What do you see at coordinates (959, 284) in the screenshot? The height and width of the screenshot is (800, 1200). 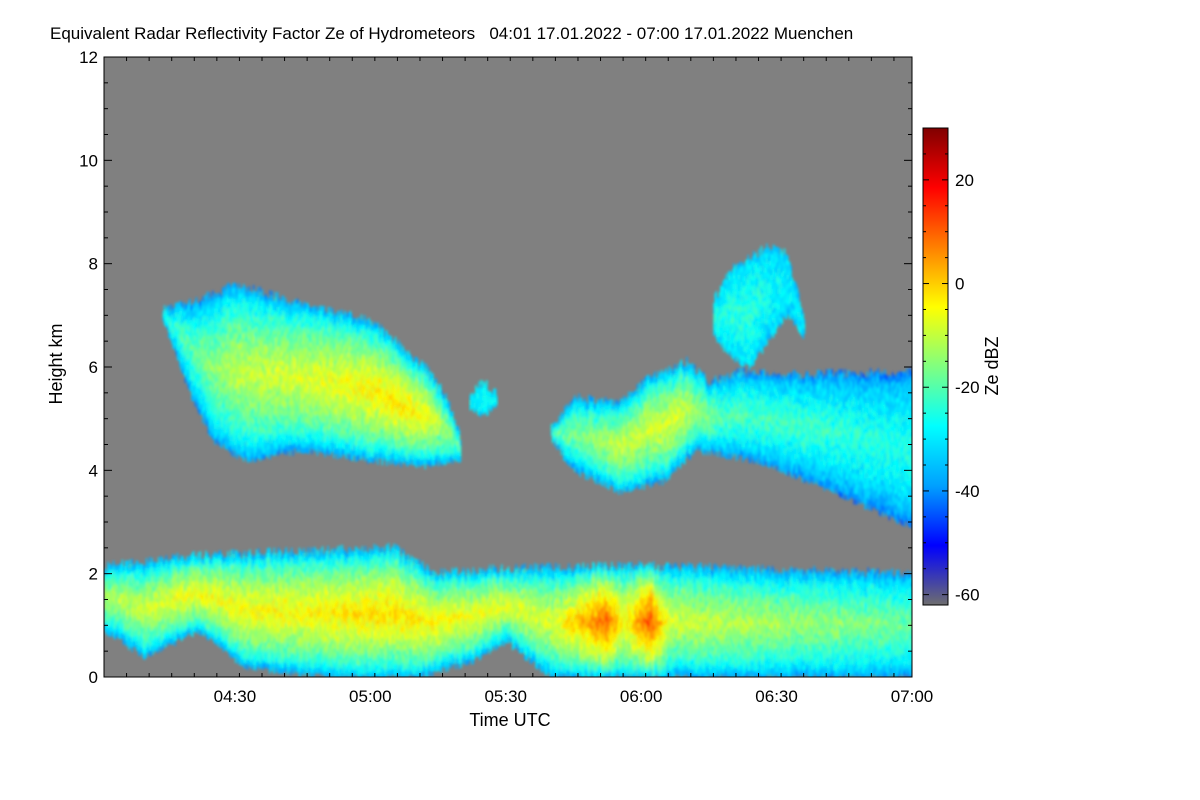 I see `colorbar-tick-label: 0` at bounding box center [959, 284].